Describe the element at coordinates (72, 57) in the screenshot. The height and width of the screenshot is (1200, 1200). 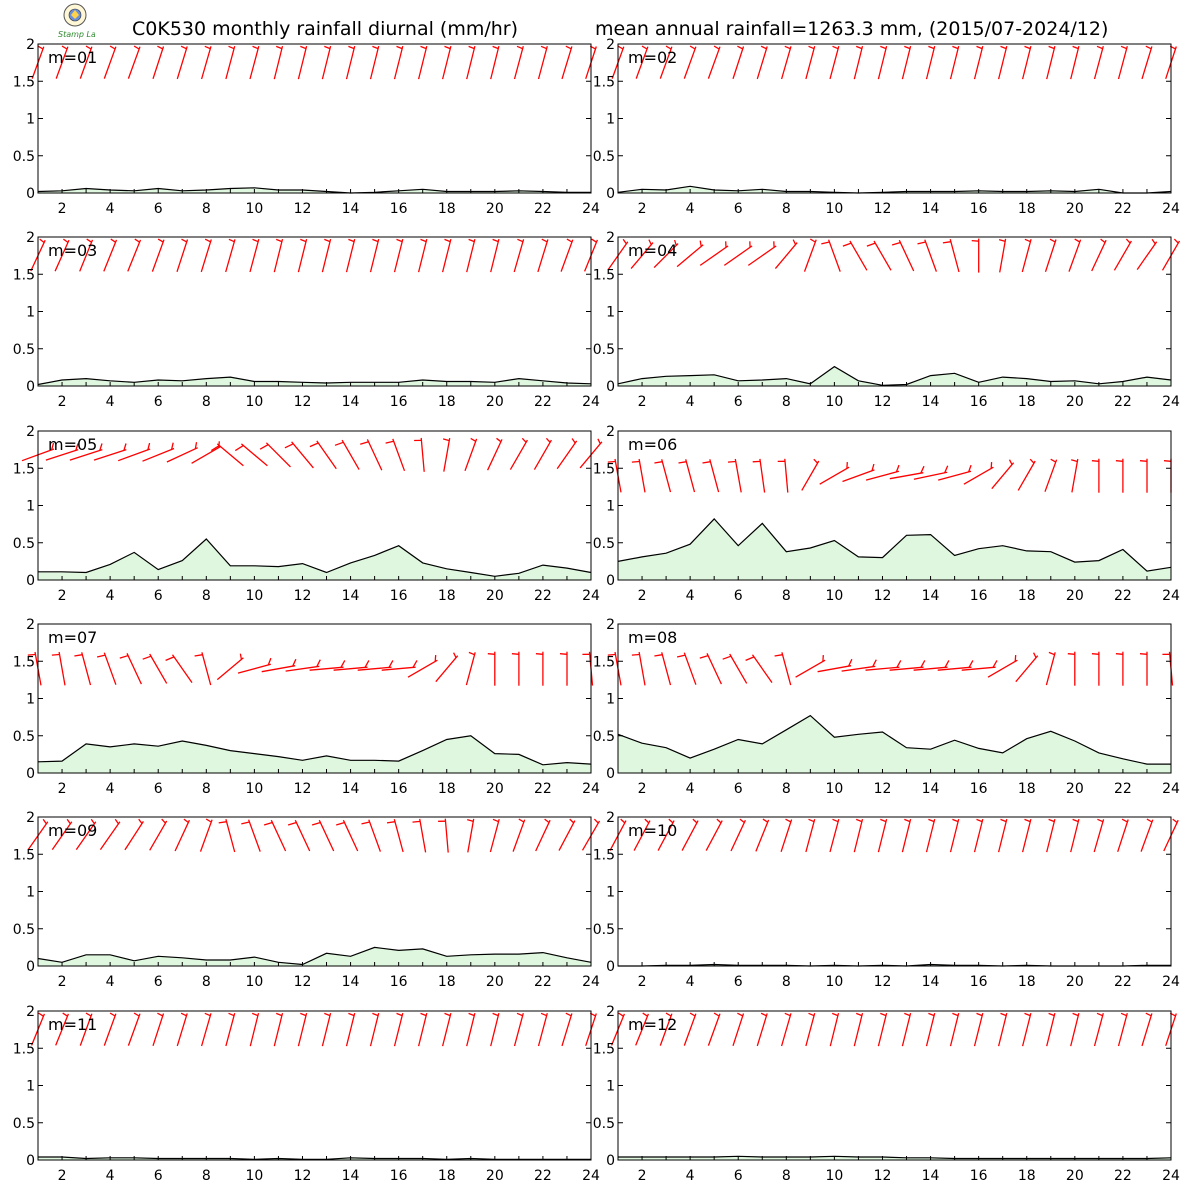
I see `panel-label: m=01` at that location.